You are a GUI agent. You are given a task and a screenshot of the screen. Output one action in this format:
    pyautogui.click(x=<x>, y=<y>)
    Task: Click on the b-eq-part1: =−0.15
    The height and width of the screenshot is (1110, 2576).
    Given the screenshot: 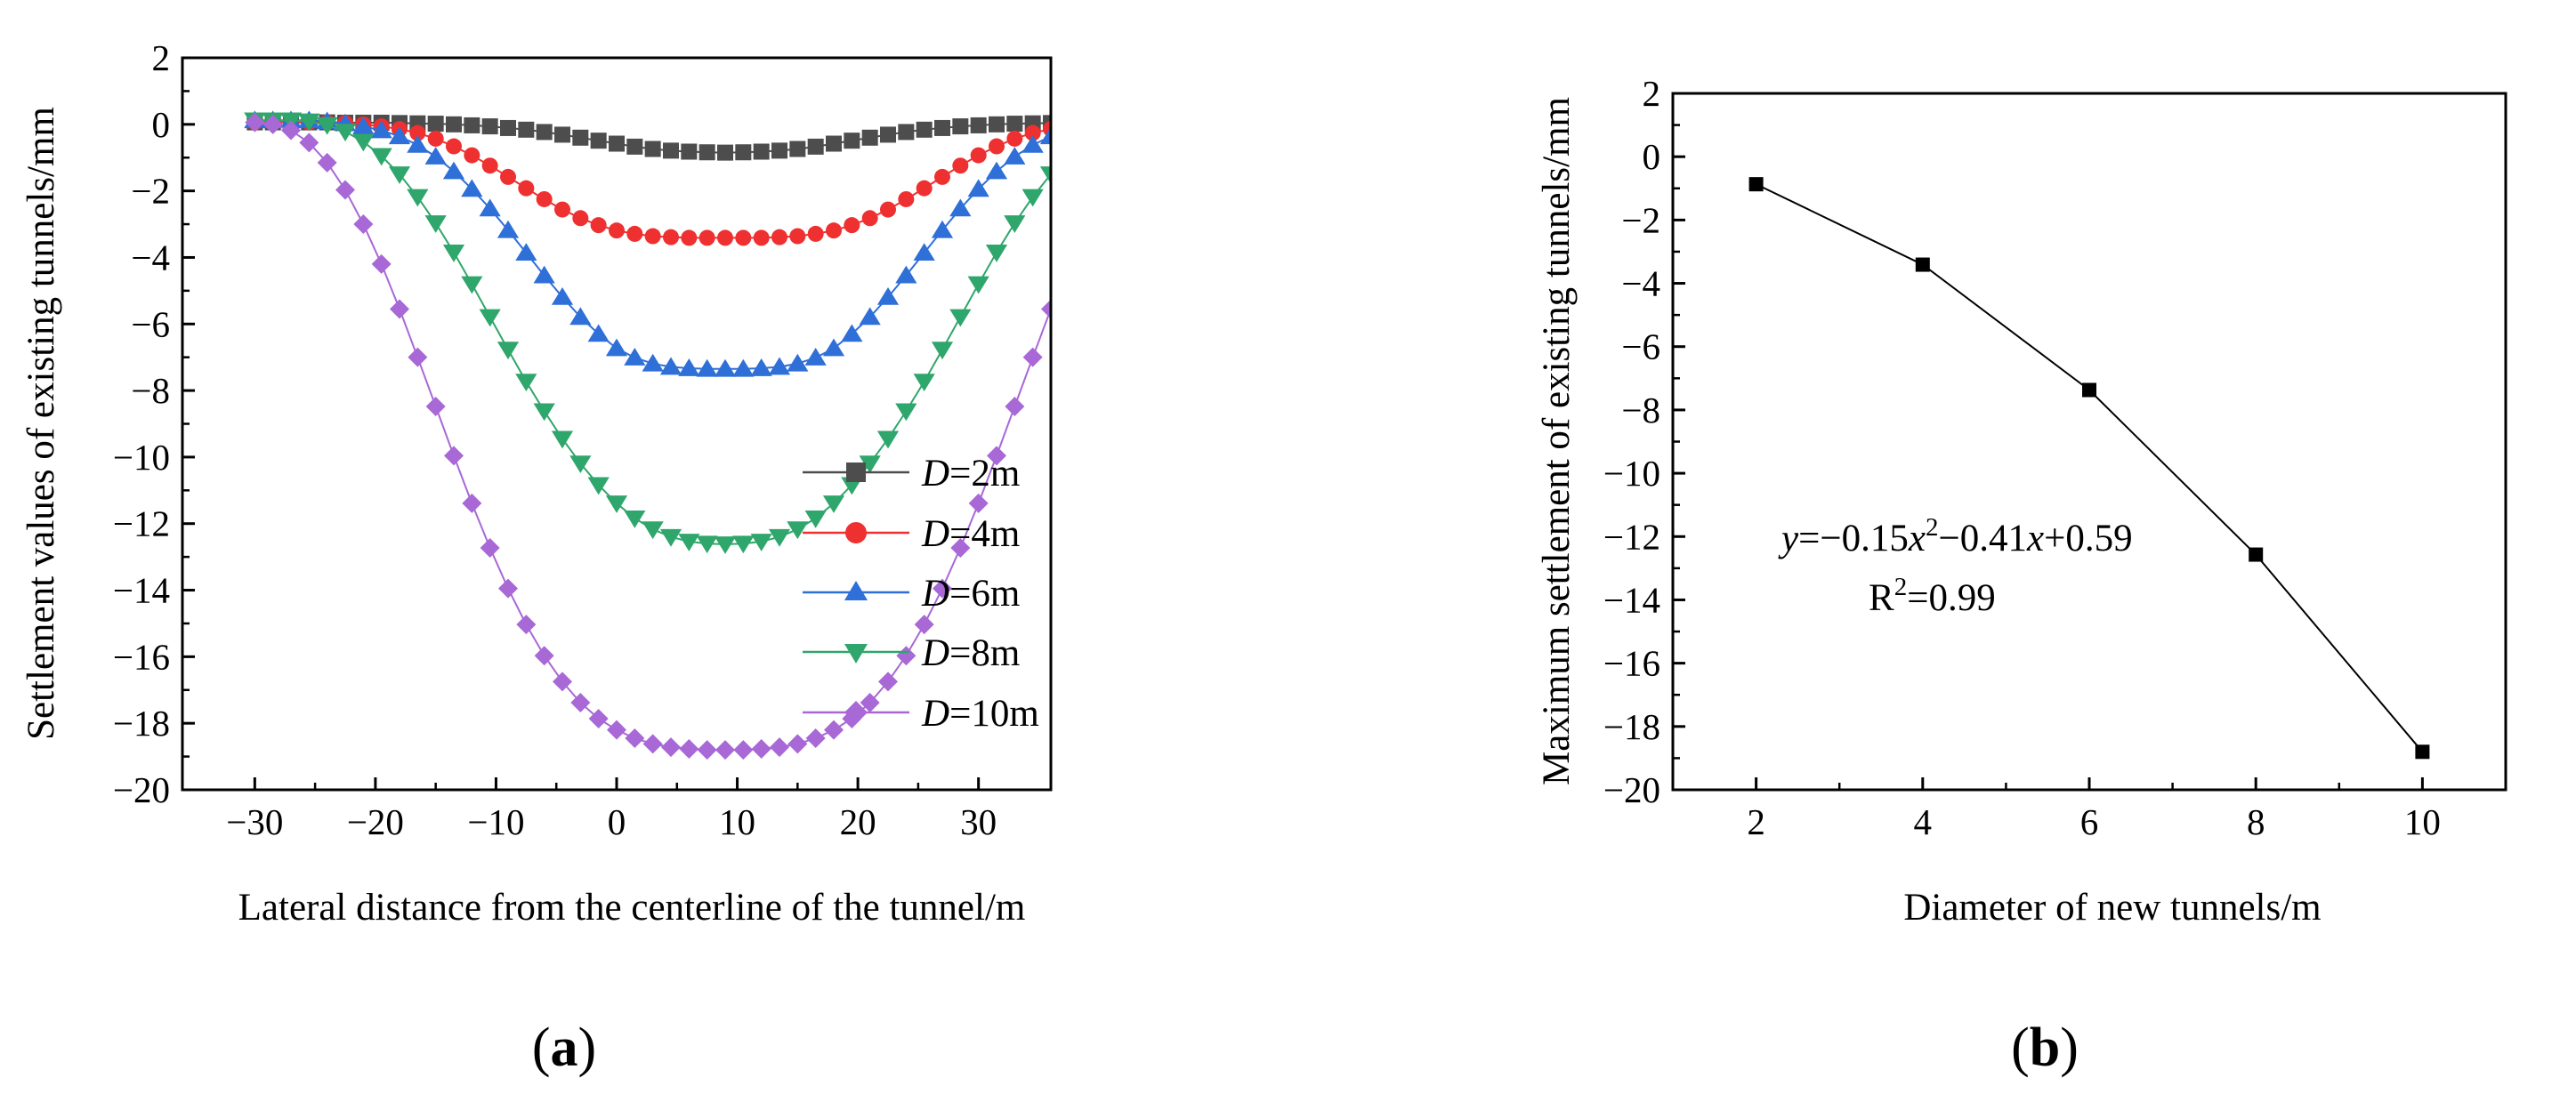 What is the action you would take?
    pyautogui.click(x=1853, y=538)
    